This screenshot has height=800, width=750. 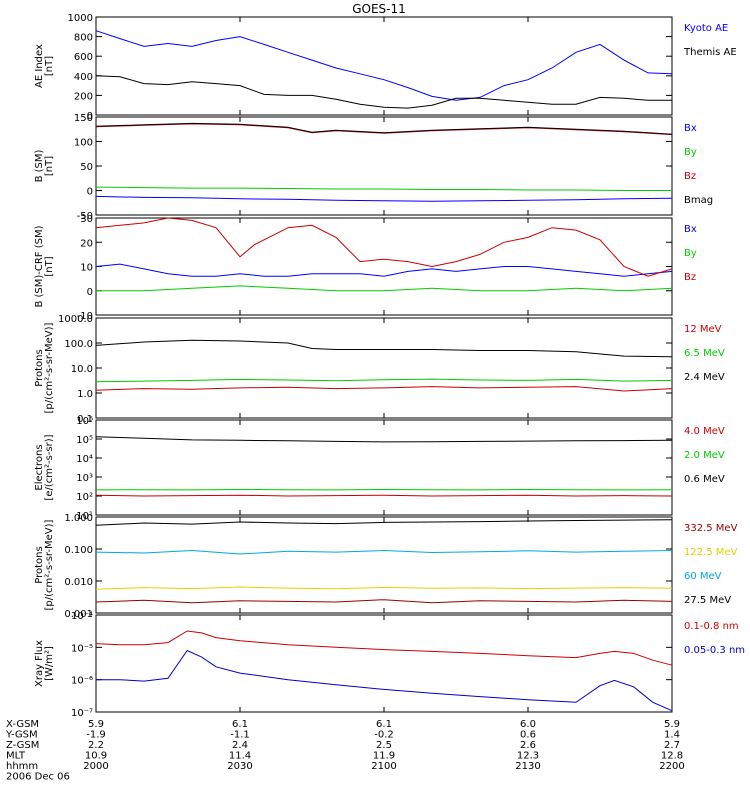 What do you see at coordinates (83, 57) in the screenshot?
I see `y-tick-label: 600` at bounding box center [83, 57].